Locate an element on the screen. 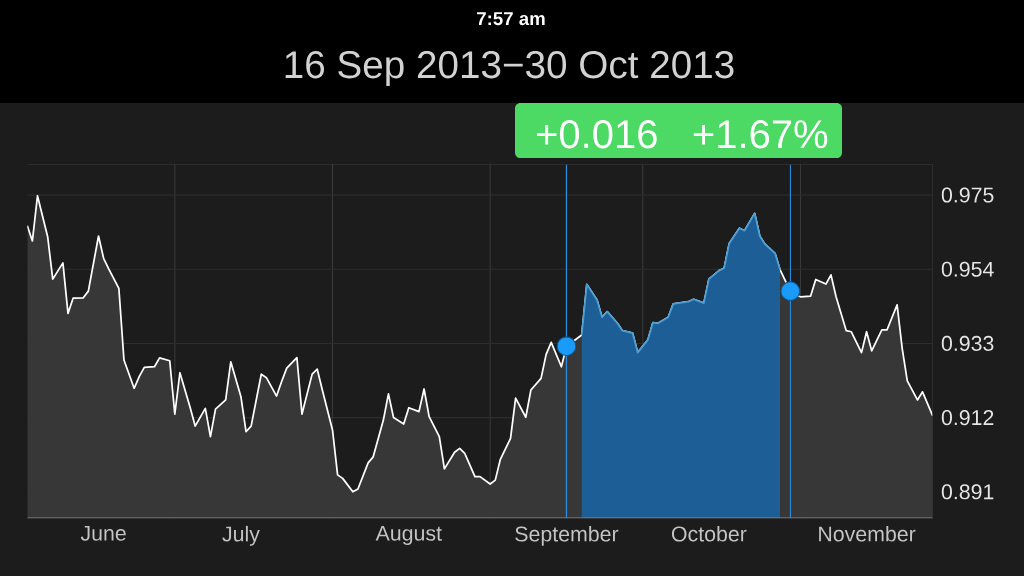  y-tick-label: 0.975 is located at coordinates (967, 195).